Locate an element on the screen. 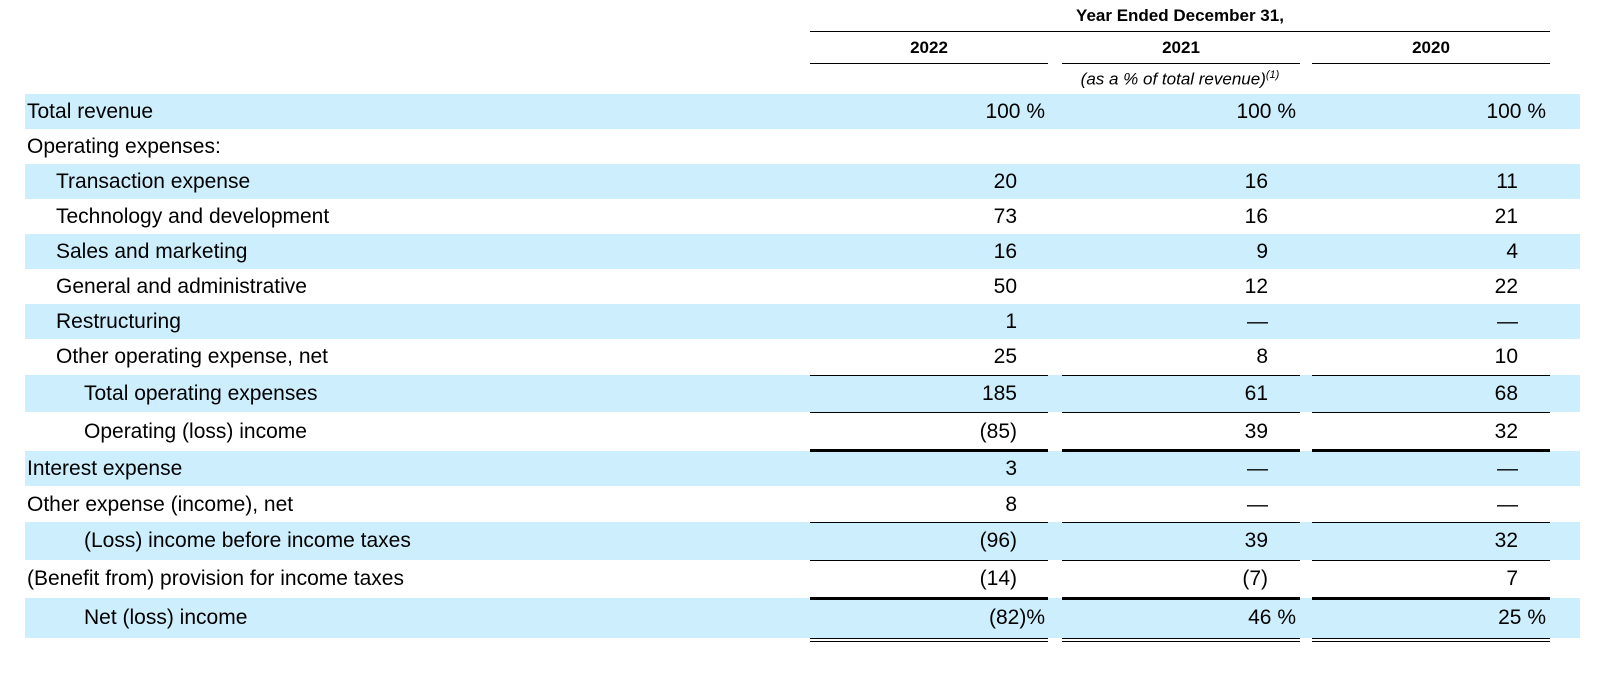 This screenshot has width=1600, height=681. row-value-2020: 21 is located at coordinates (1506, 216).